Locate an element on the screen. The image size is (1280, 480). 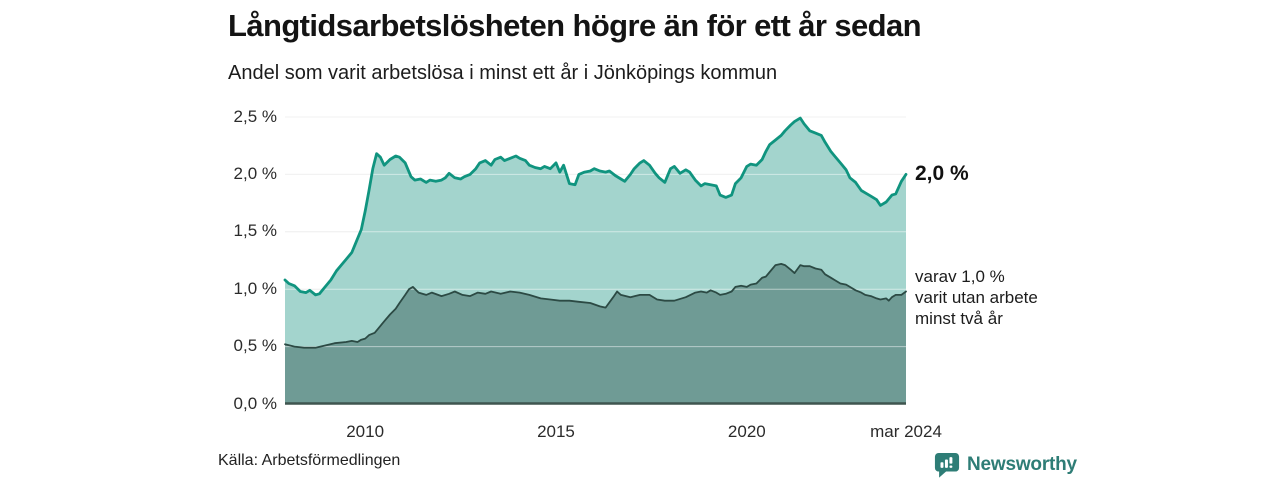
y-tick-label: 2,0 % is located at coordinates (255, 173).